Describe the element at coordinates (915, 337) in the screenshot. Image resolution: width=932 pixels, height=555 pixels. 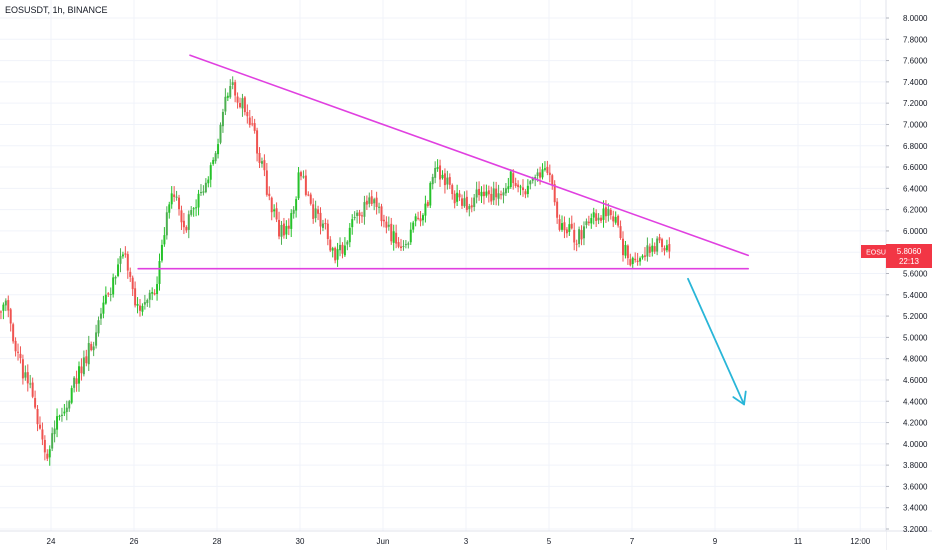
I see `price-tick-label: 5.0000` at that location.